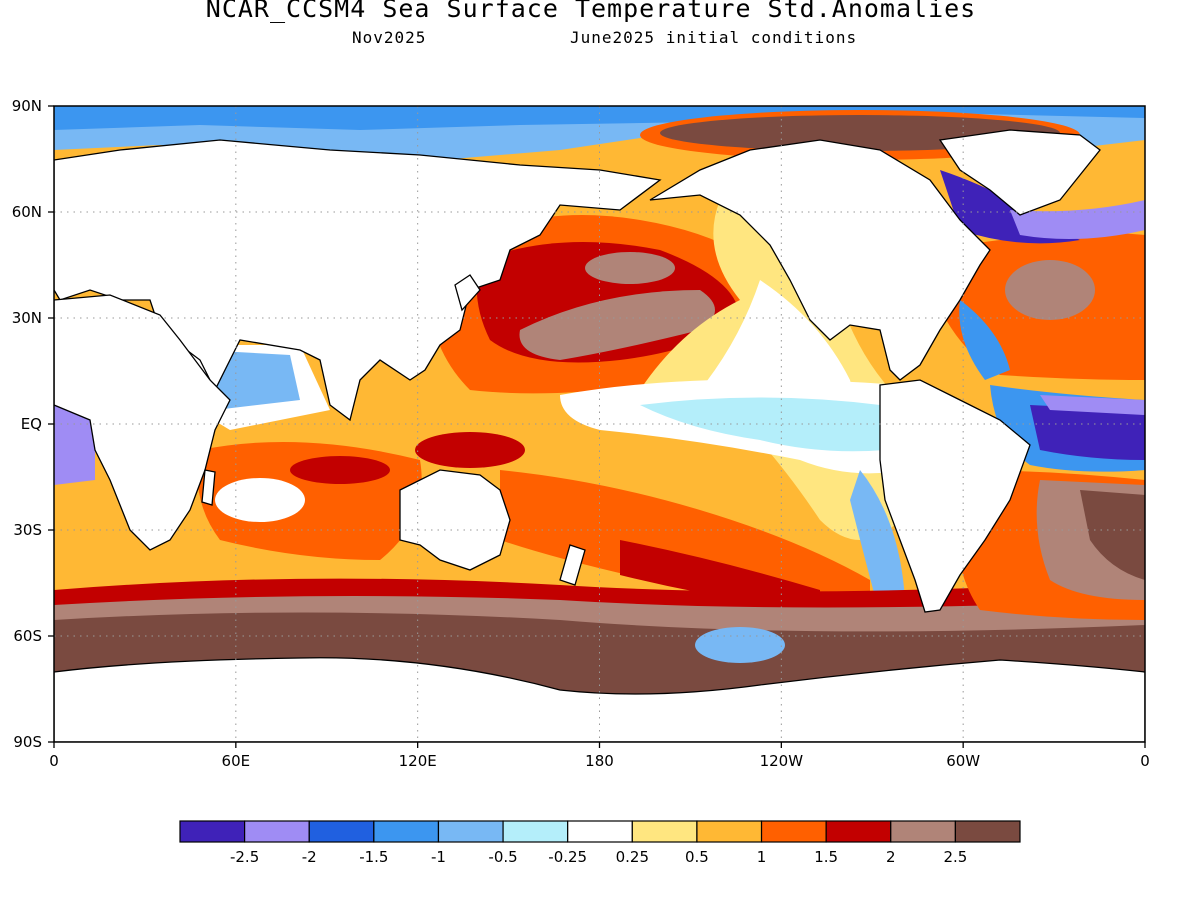  I want to click on lon-tick-label: 60W, so click(963, 761).